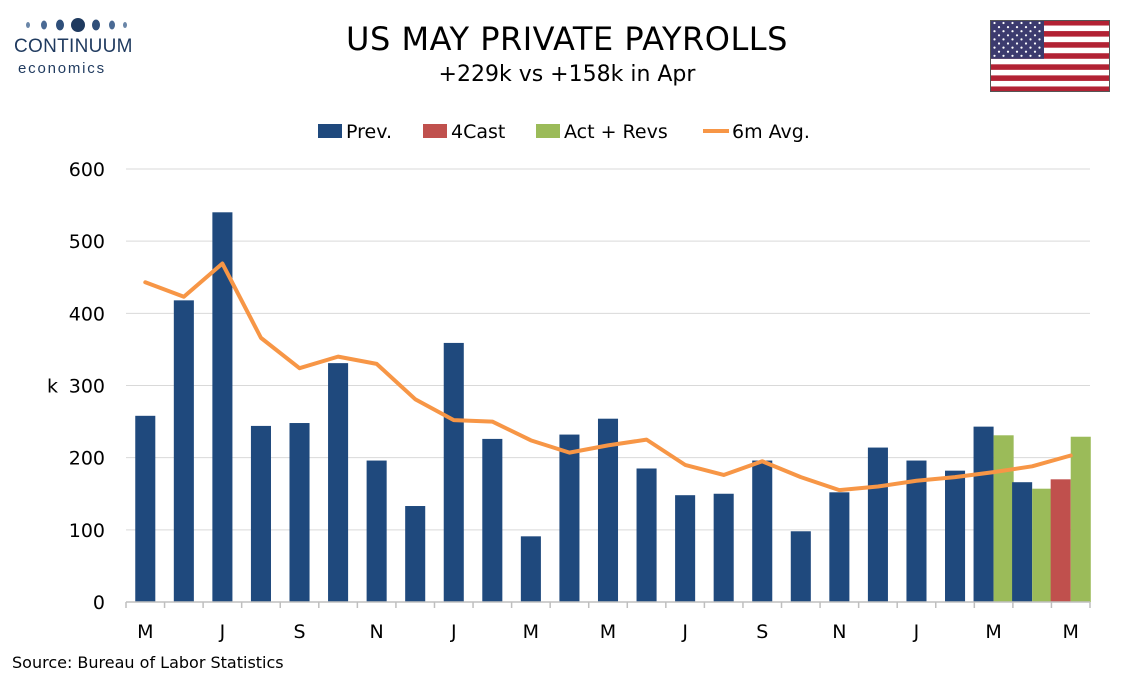 This screenshot has height=680, width=1134. Describe the element at coordinates (52, 387) in the screenshot. I see `y-axis-label: k` at that location.